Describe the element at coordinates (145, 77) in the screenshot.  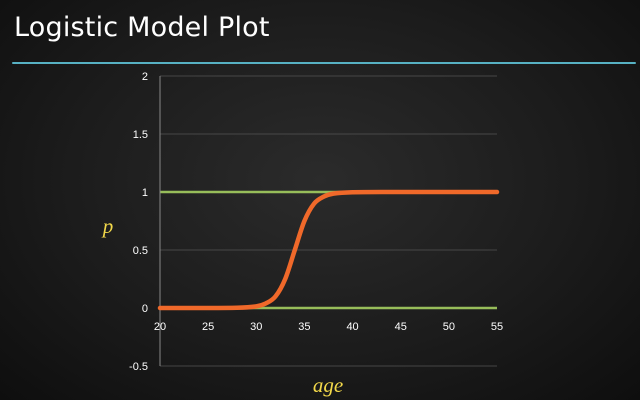
I see `y-tick-label: 2` at that location.